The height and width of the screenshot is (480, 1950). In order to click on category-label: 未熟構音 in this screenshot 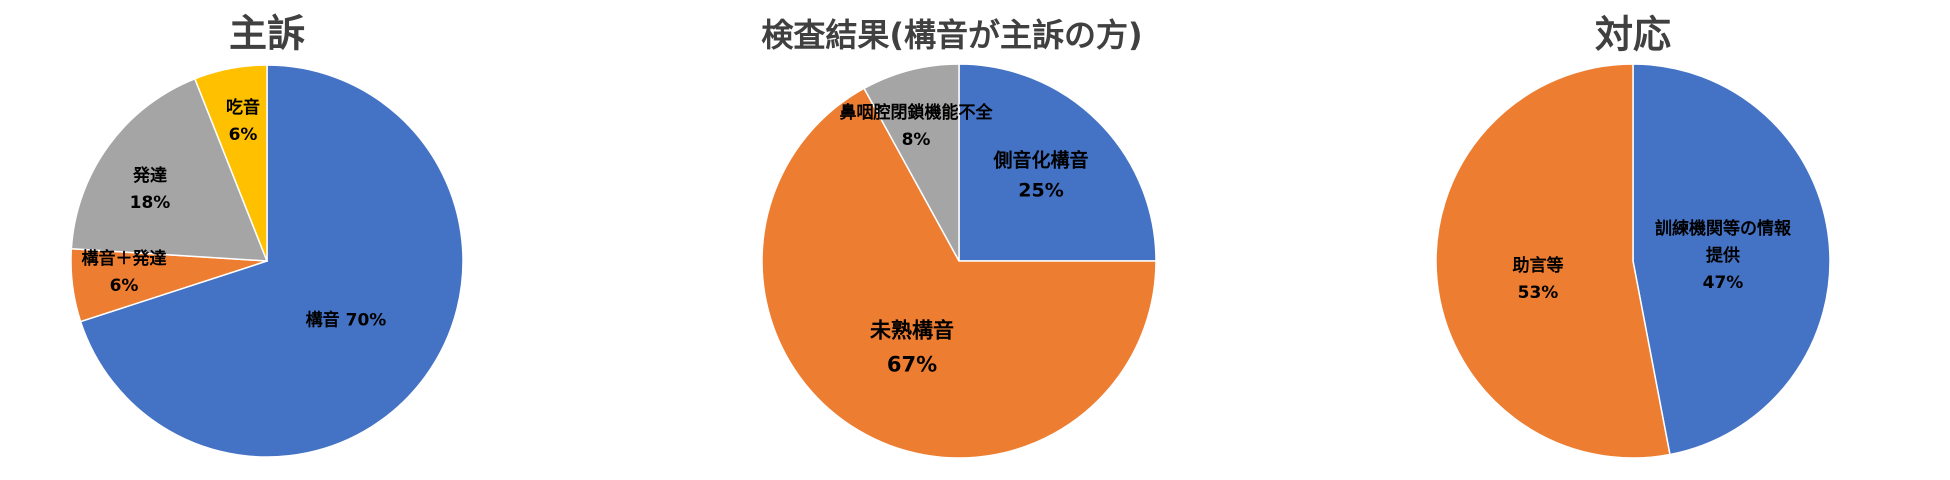, I will do `click(912, 330)`.